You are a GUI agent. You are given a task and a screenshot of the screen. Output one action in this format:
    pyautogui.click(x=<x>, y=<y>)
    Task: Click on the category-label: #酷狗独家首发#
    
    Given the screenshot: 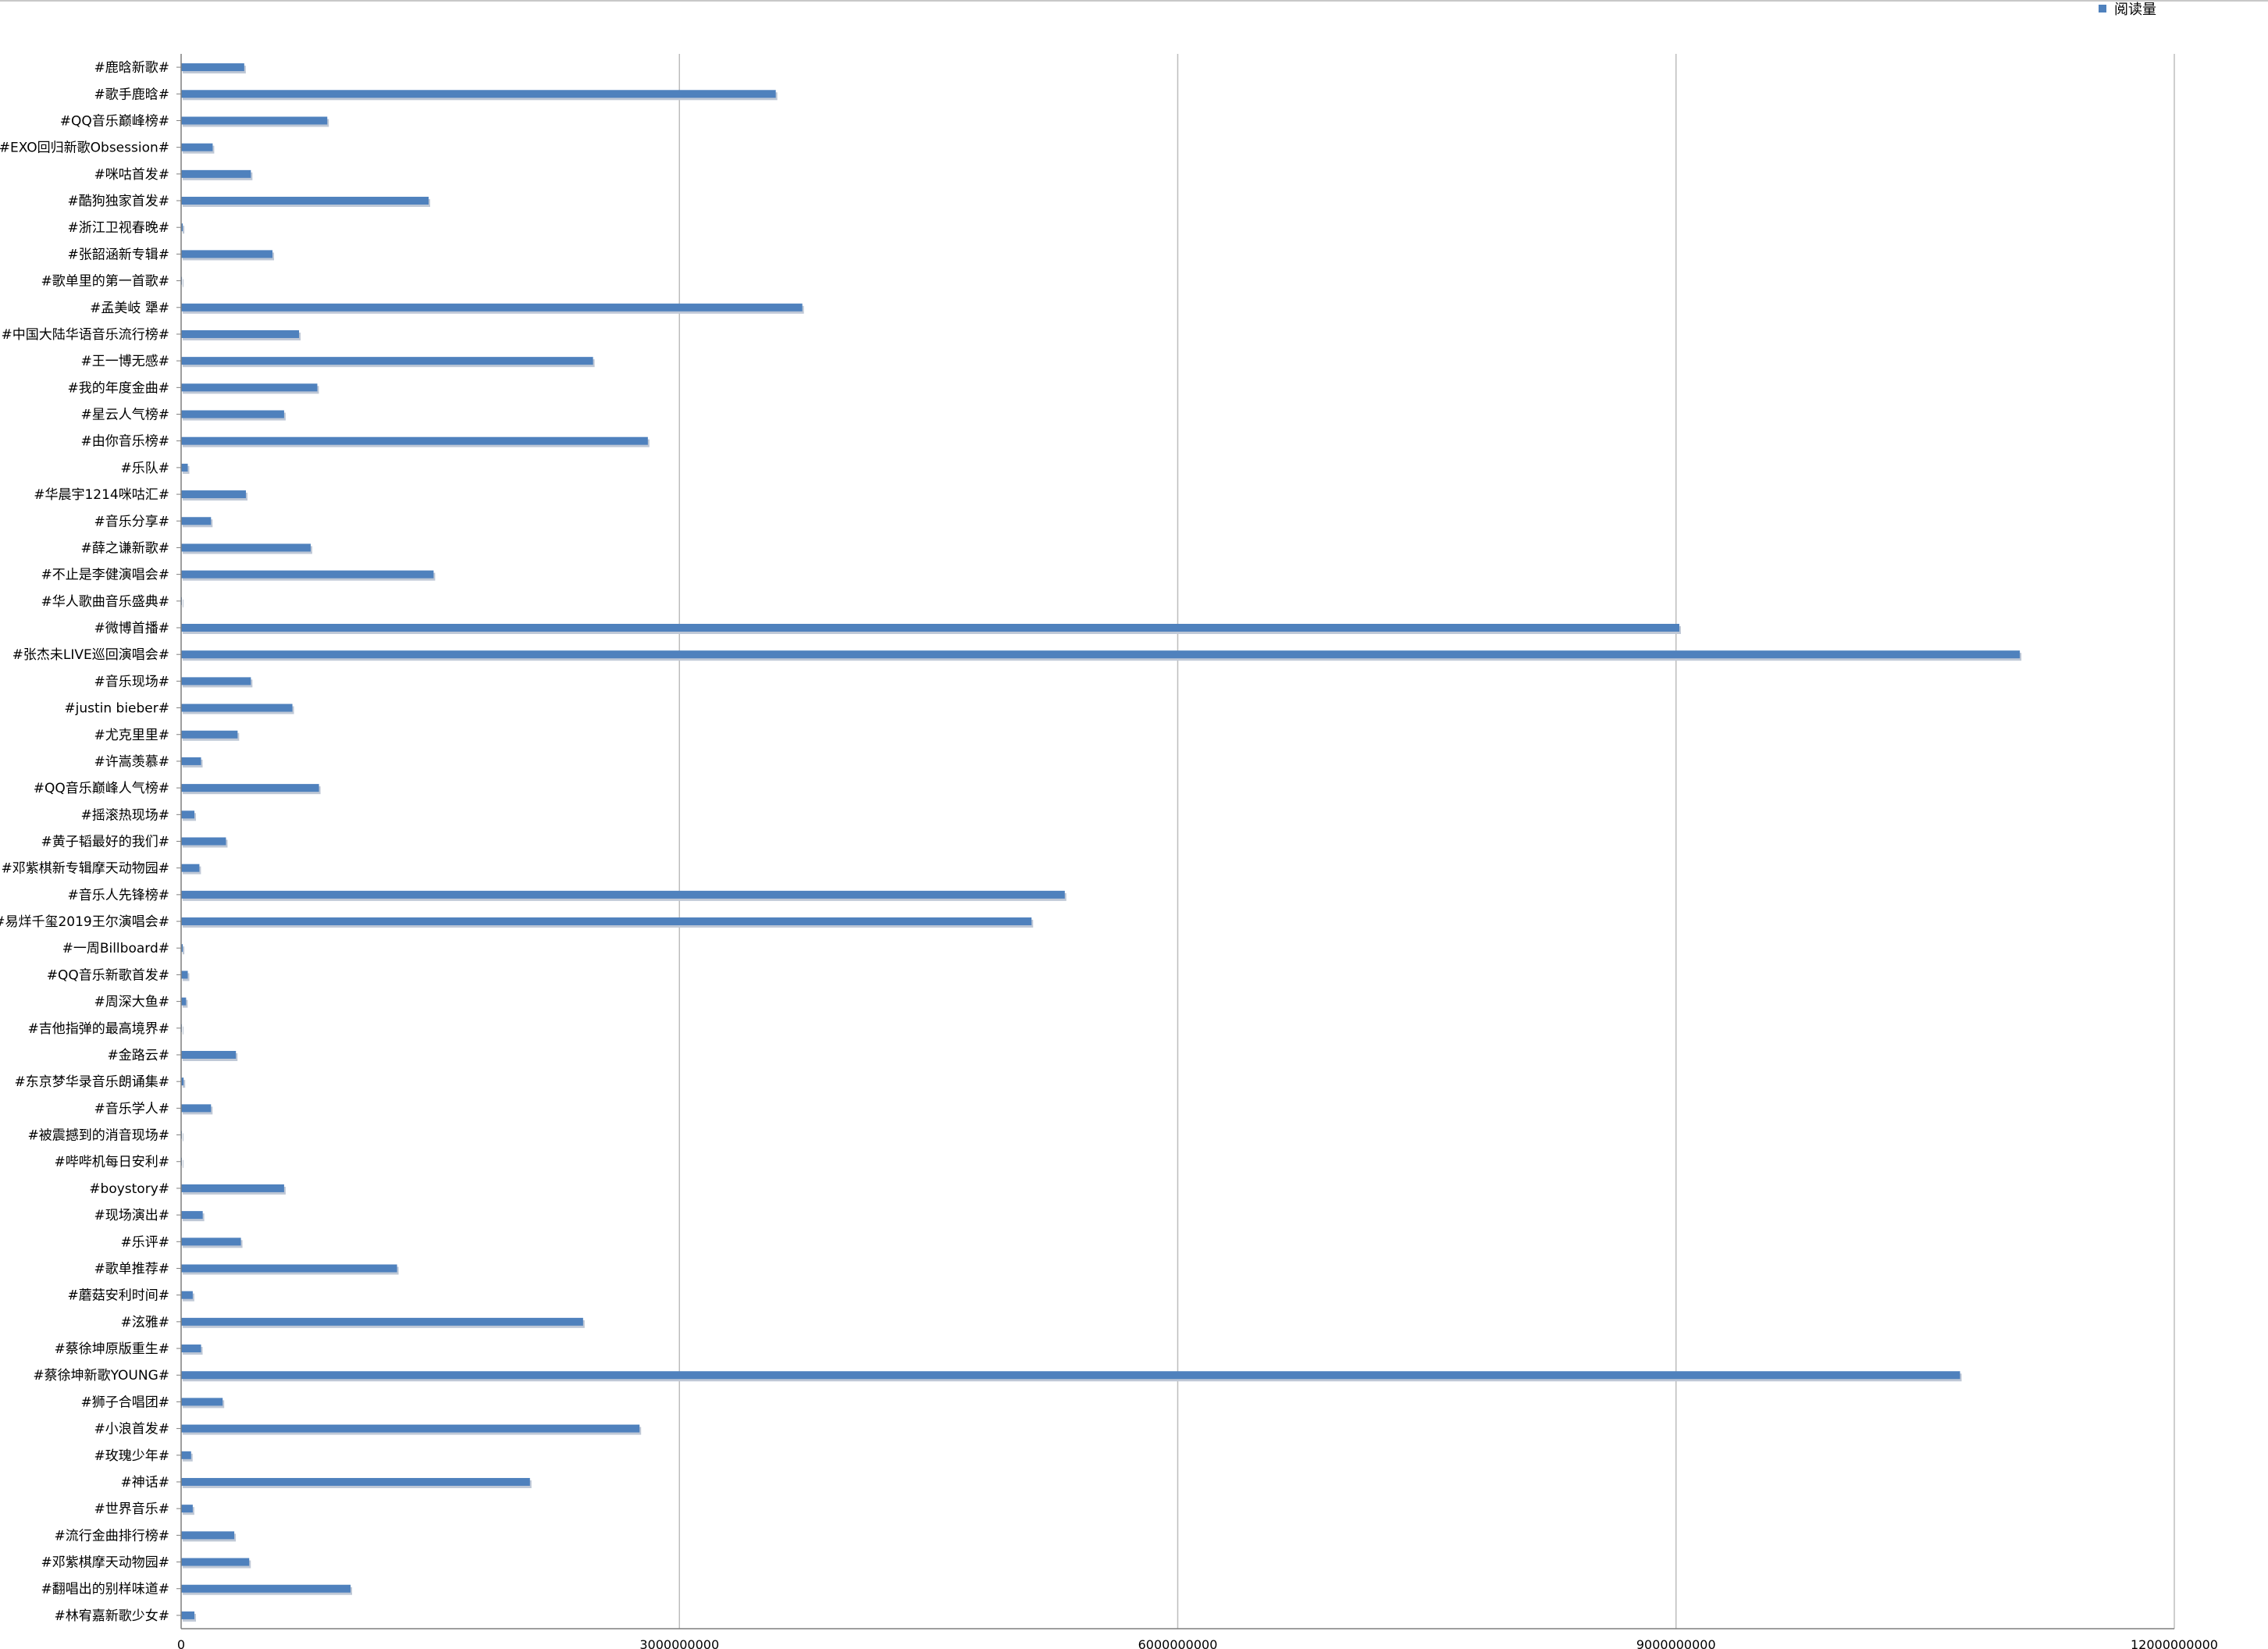 What is the action you would take?
    pyautogui.click(x=119, y=201)
    